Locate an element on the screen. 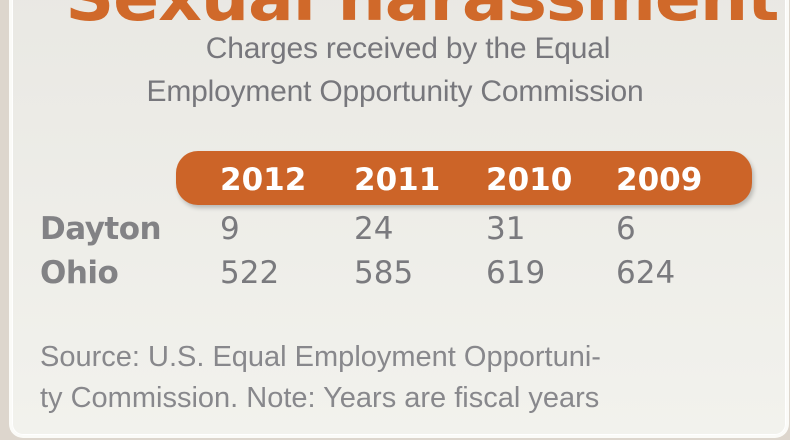 The height and width of the screenshot is (440, 790). cell-dayton-2009: 6 is located at coordinates (626, 229).